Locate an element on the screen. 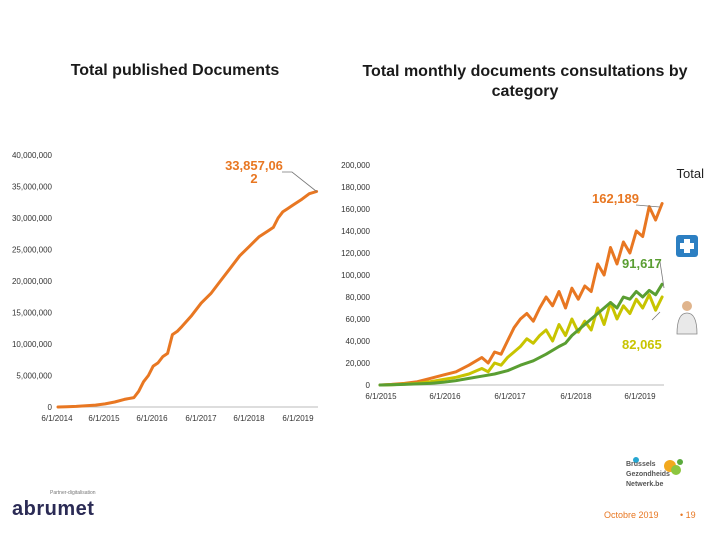 The height and width of the screenshot is (540, 720). footer-date: Octobre 2019 is located at coordinates (631, 515).